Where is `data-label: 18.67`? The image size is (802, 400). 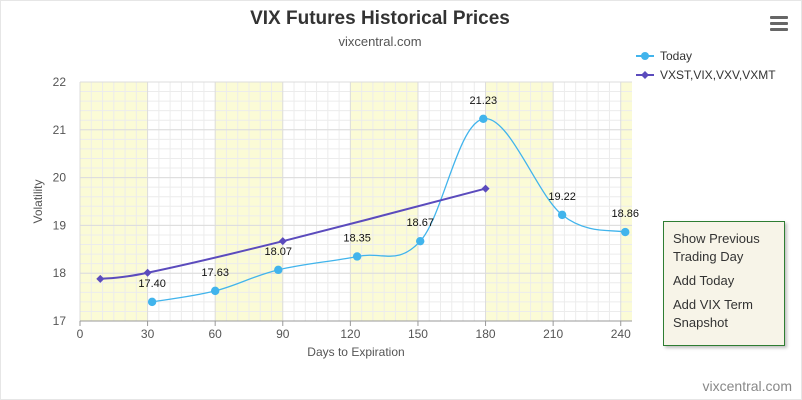 data-label: 18.67 is located at coordinates (420, 223).